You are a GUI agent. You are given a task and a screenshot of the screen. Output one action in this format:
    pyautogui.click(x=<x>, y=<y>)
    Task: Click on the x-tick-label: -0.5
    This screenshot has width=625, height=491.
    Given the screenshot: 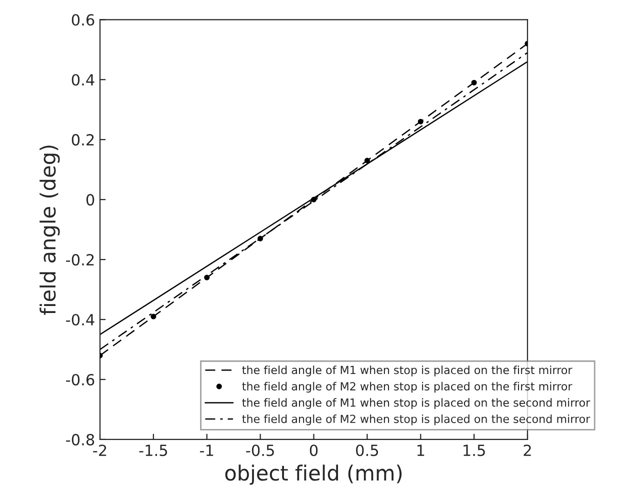 What is the action you would take?
    pyautogui.click(x=260, y=450)
    